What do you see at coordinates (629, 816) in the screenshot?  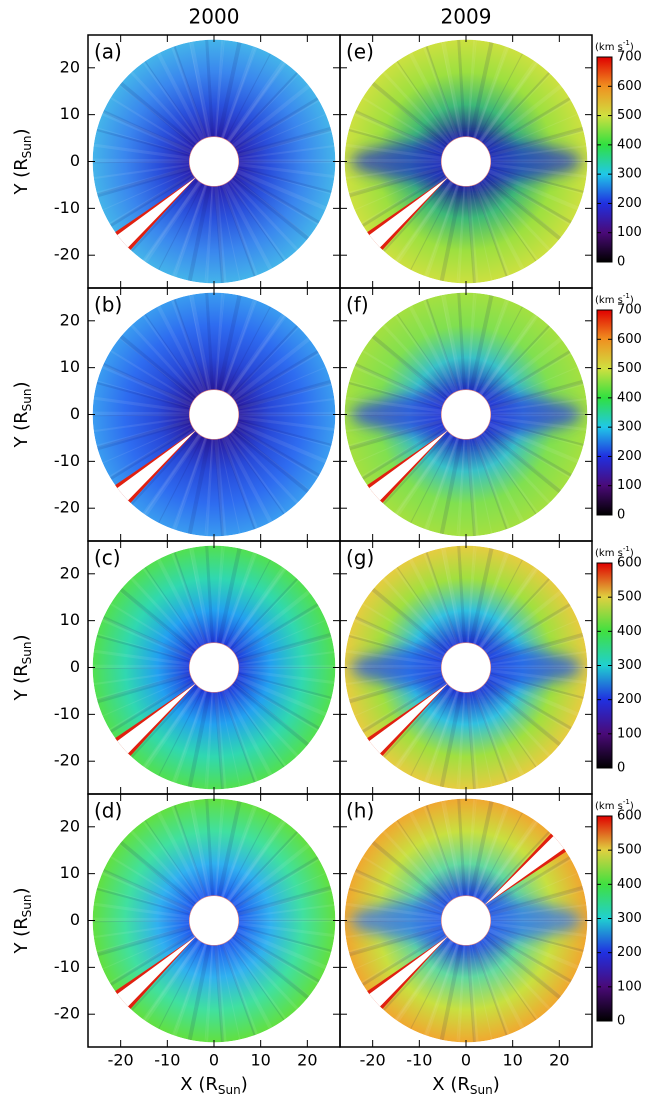 I see `colorbar-tick-label: 600` at bounding box center [629, 816].